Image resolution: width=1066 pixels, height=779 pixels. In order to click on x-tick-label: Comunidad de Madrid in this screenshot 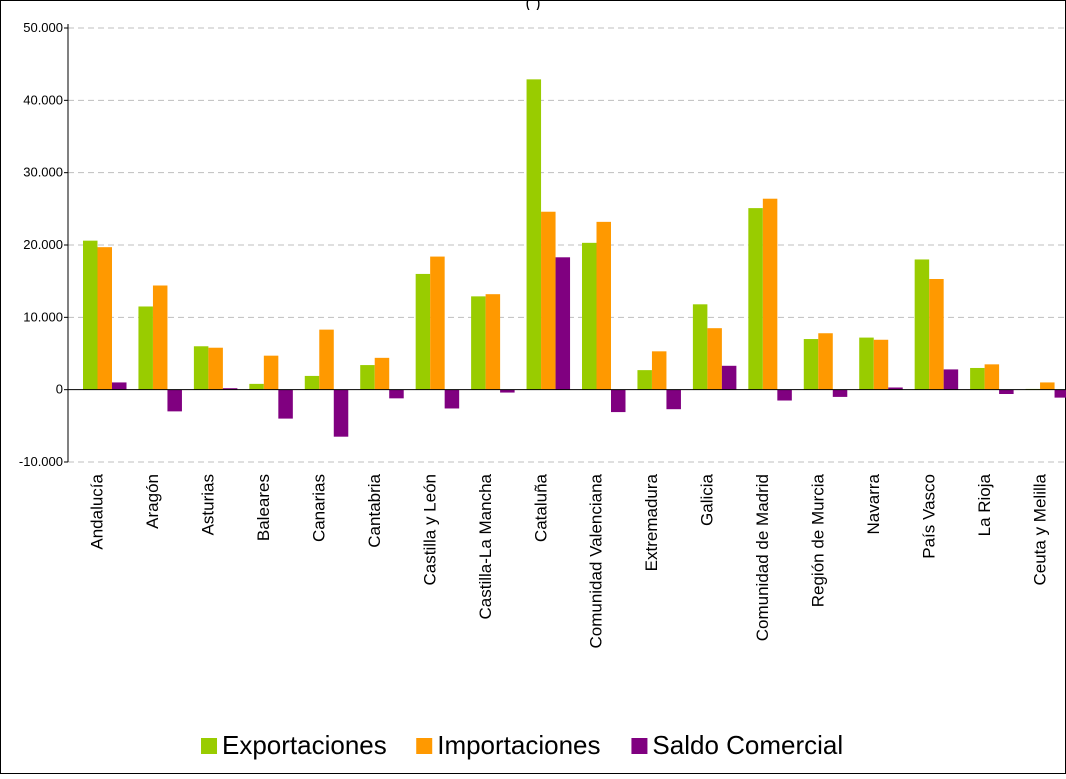, I will do `click(762, 557)`.